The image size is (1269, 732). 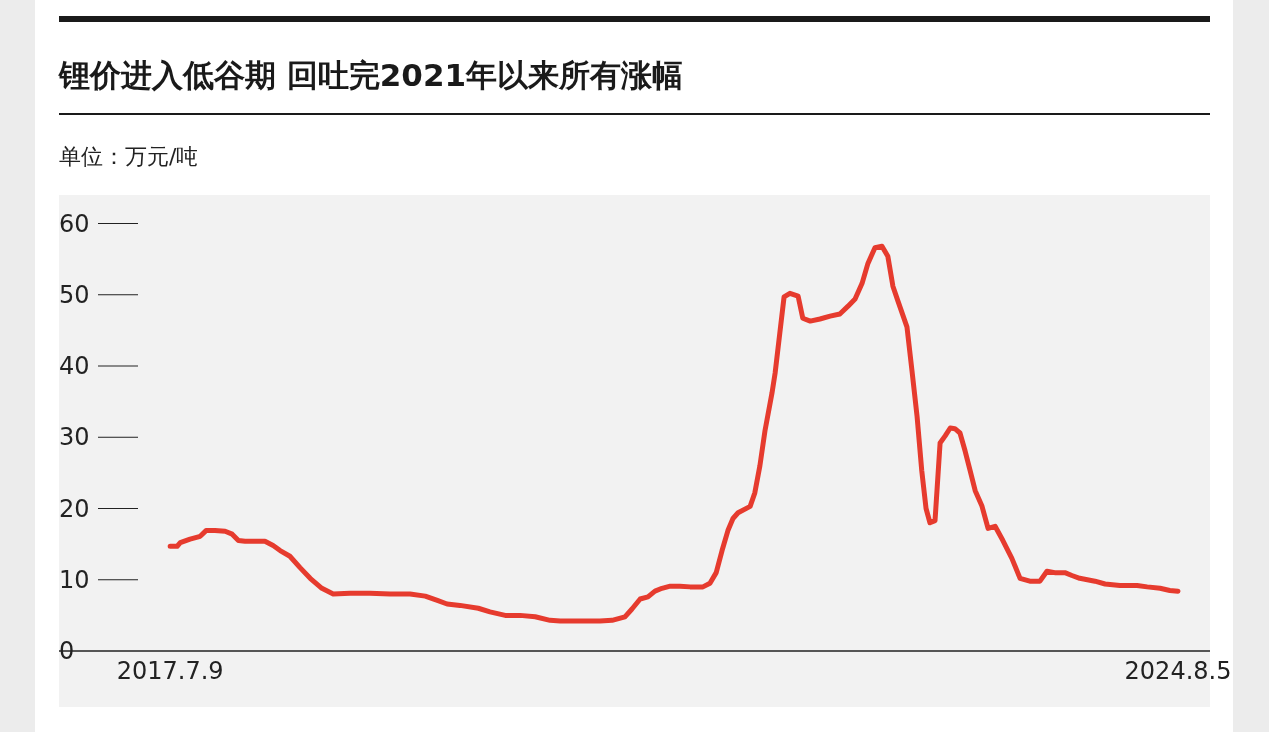 What do you see at coordinates (129, 156) in the screenshot?
I see `chart-subtitle: 单位：万元/吨` at bounding box center [129, 156].